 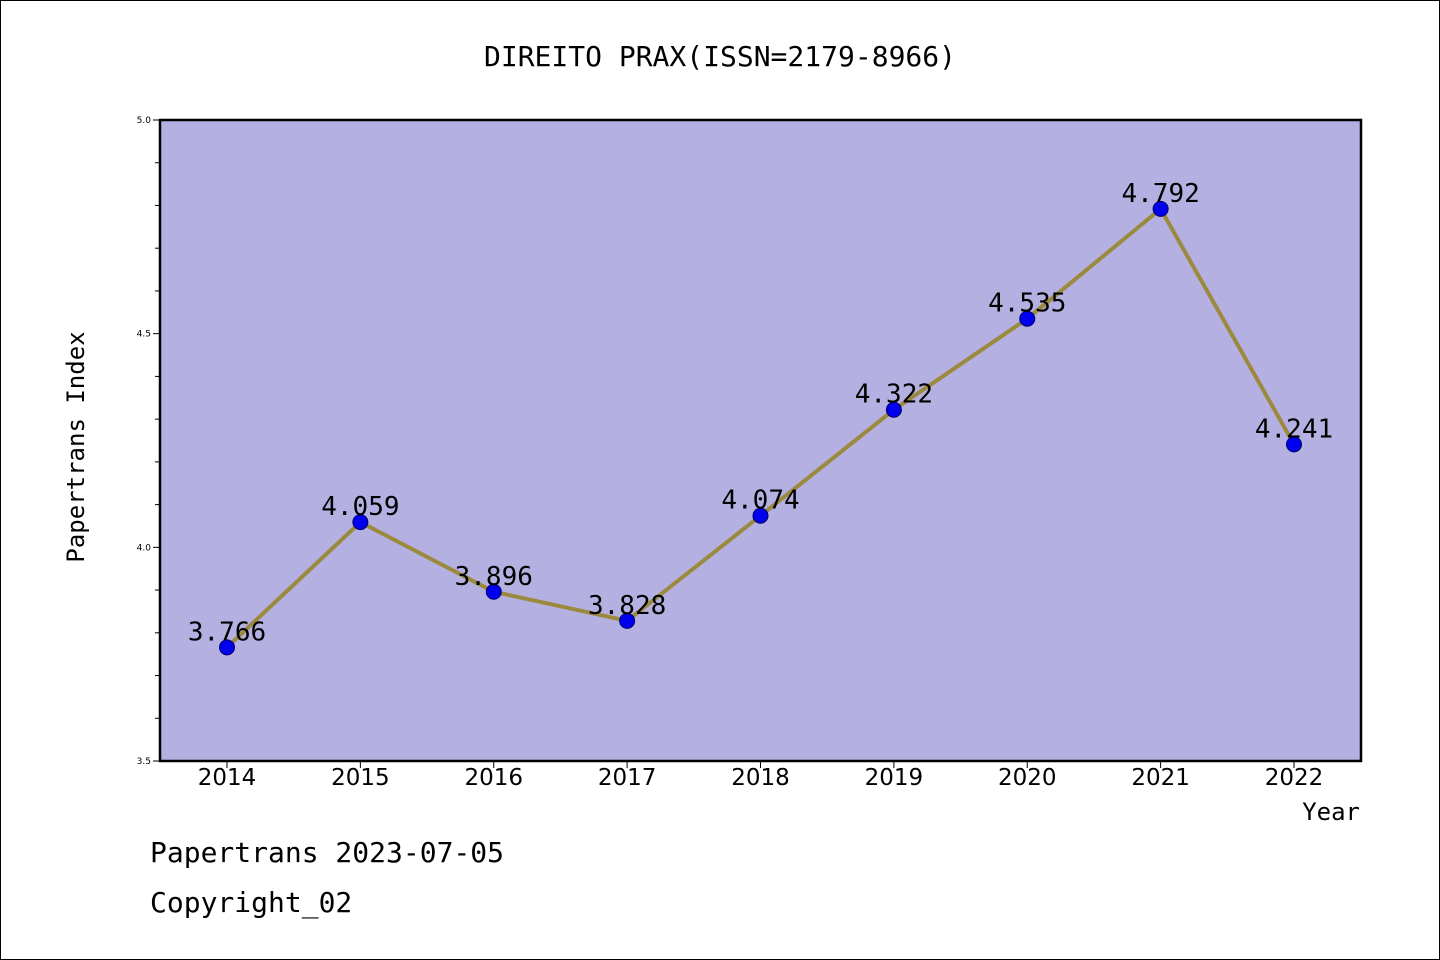 I want to click on data-label: 4.535, so click(x=1027, y=304).